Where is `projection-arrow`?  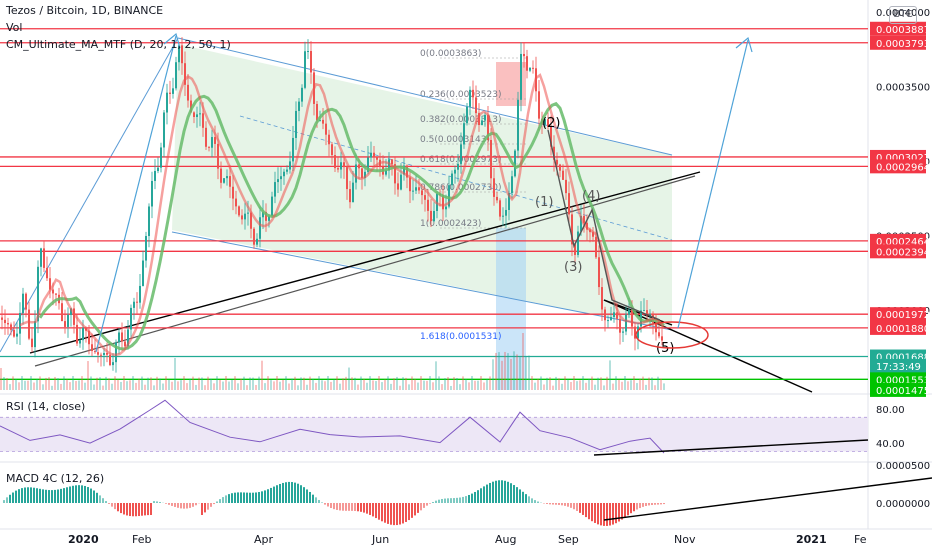 projection-arrow is located at coordinates (713, 184).